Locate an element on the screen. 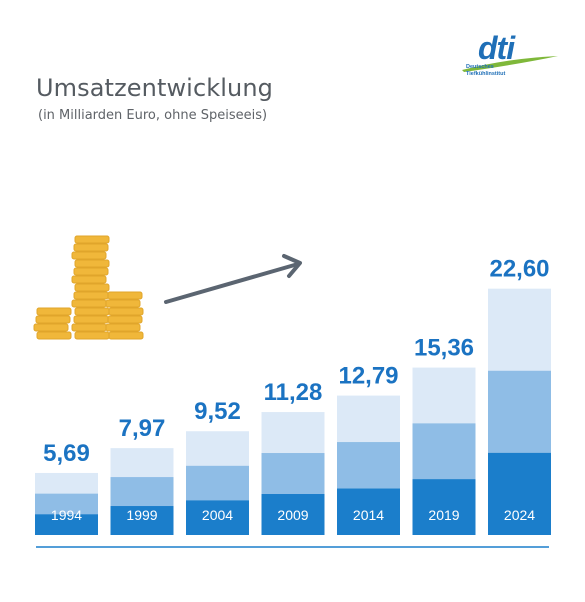 The width and height of the screenshot is (585, 602). bar-segment-medium-2024 is located at coordinates (519, 412).